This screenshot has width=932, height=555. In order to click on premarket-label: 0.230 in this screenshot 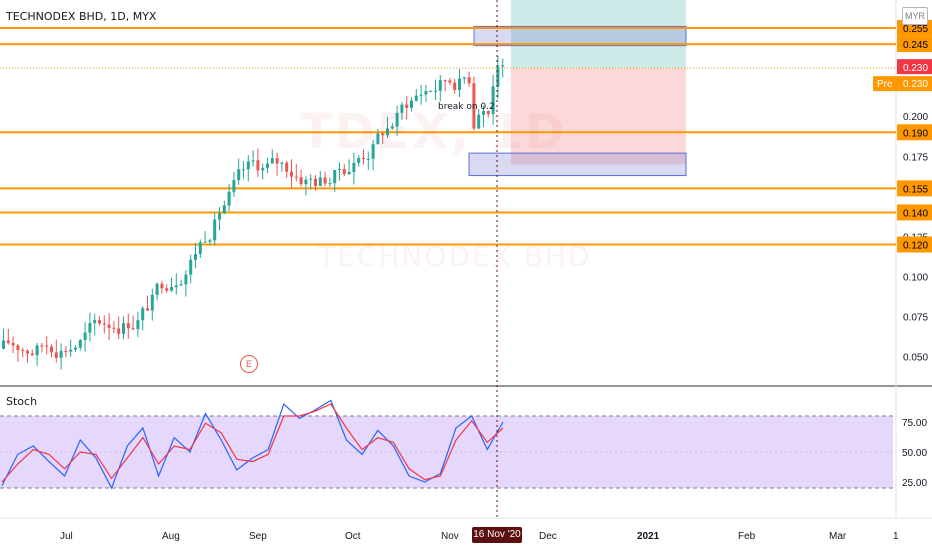, I will do `click(915, 84)`.